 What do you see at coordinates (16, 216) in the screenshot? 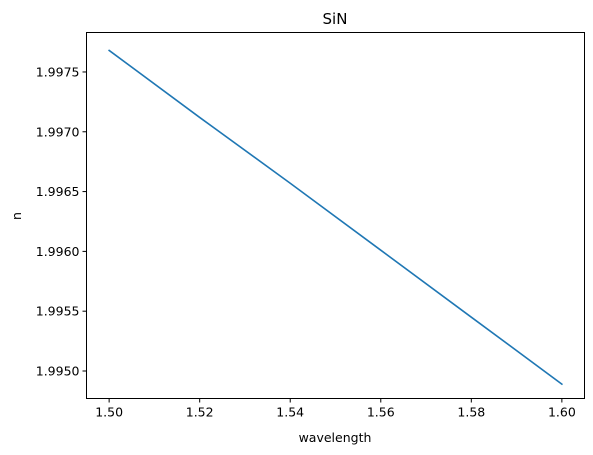
I see `y-axis-label: n` at bounding box center [16, 216].